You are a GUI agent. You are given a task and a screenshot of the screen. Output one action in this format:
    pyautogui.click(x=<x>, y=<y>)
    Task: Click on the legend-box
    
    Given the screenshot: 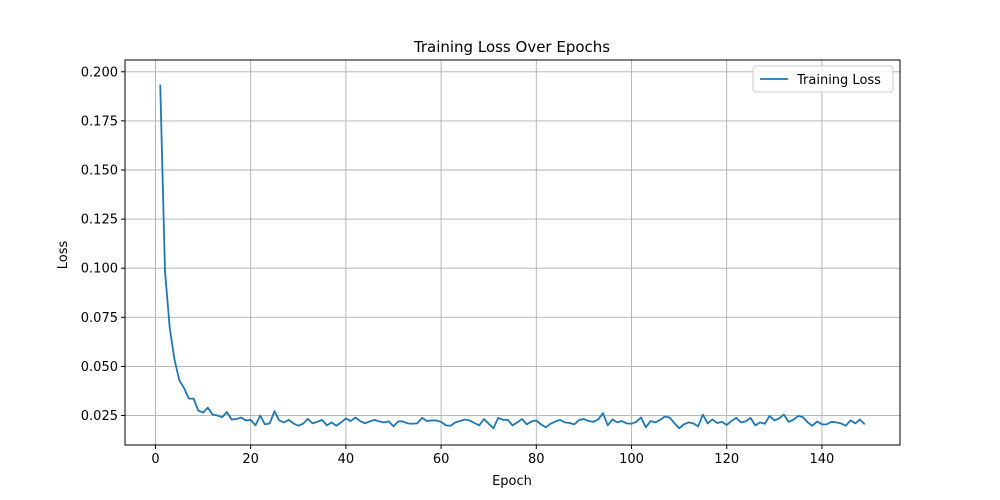 What is the action you would take?
    pyautogui.click(x=823, y=79)
    